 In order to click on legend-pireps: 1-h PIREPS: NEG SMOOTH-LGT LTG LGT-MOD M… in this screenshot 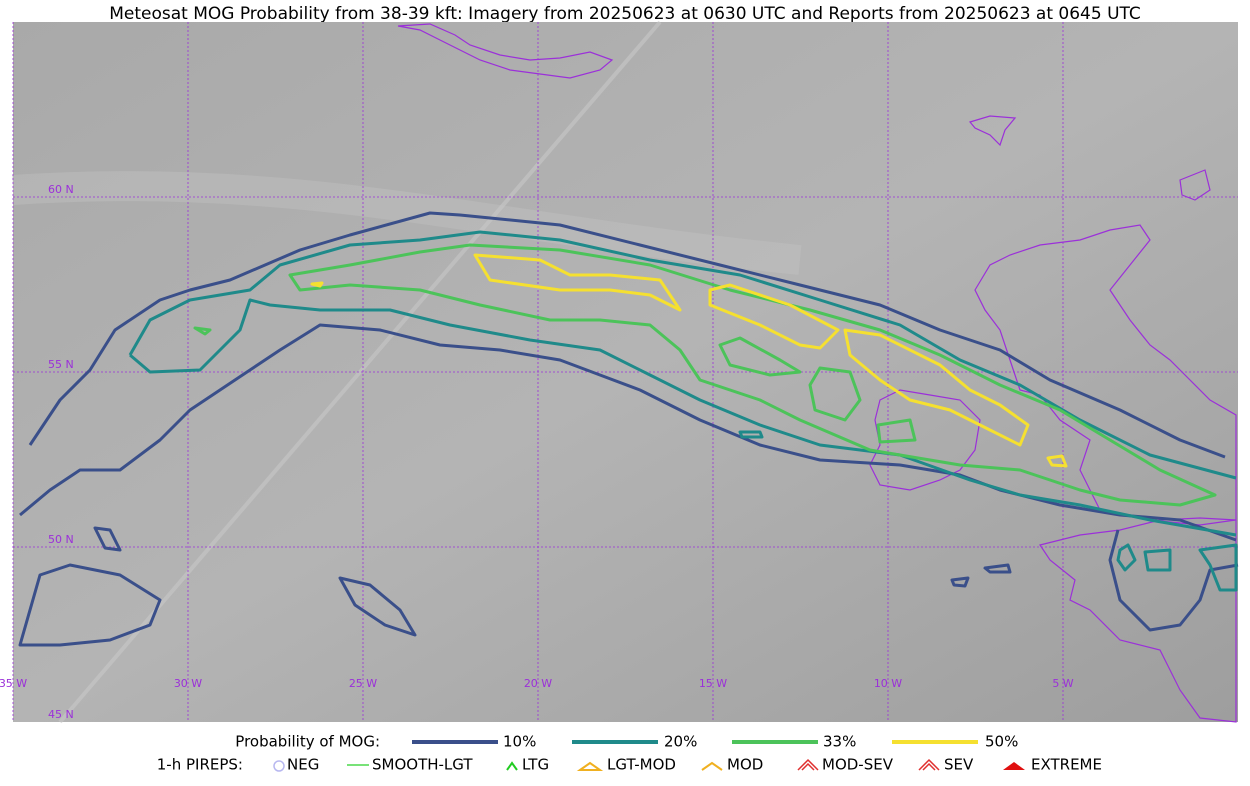, I will do `click(629, 765)`.